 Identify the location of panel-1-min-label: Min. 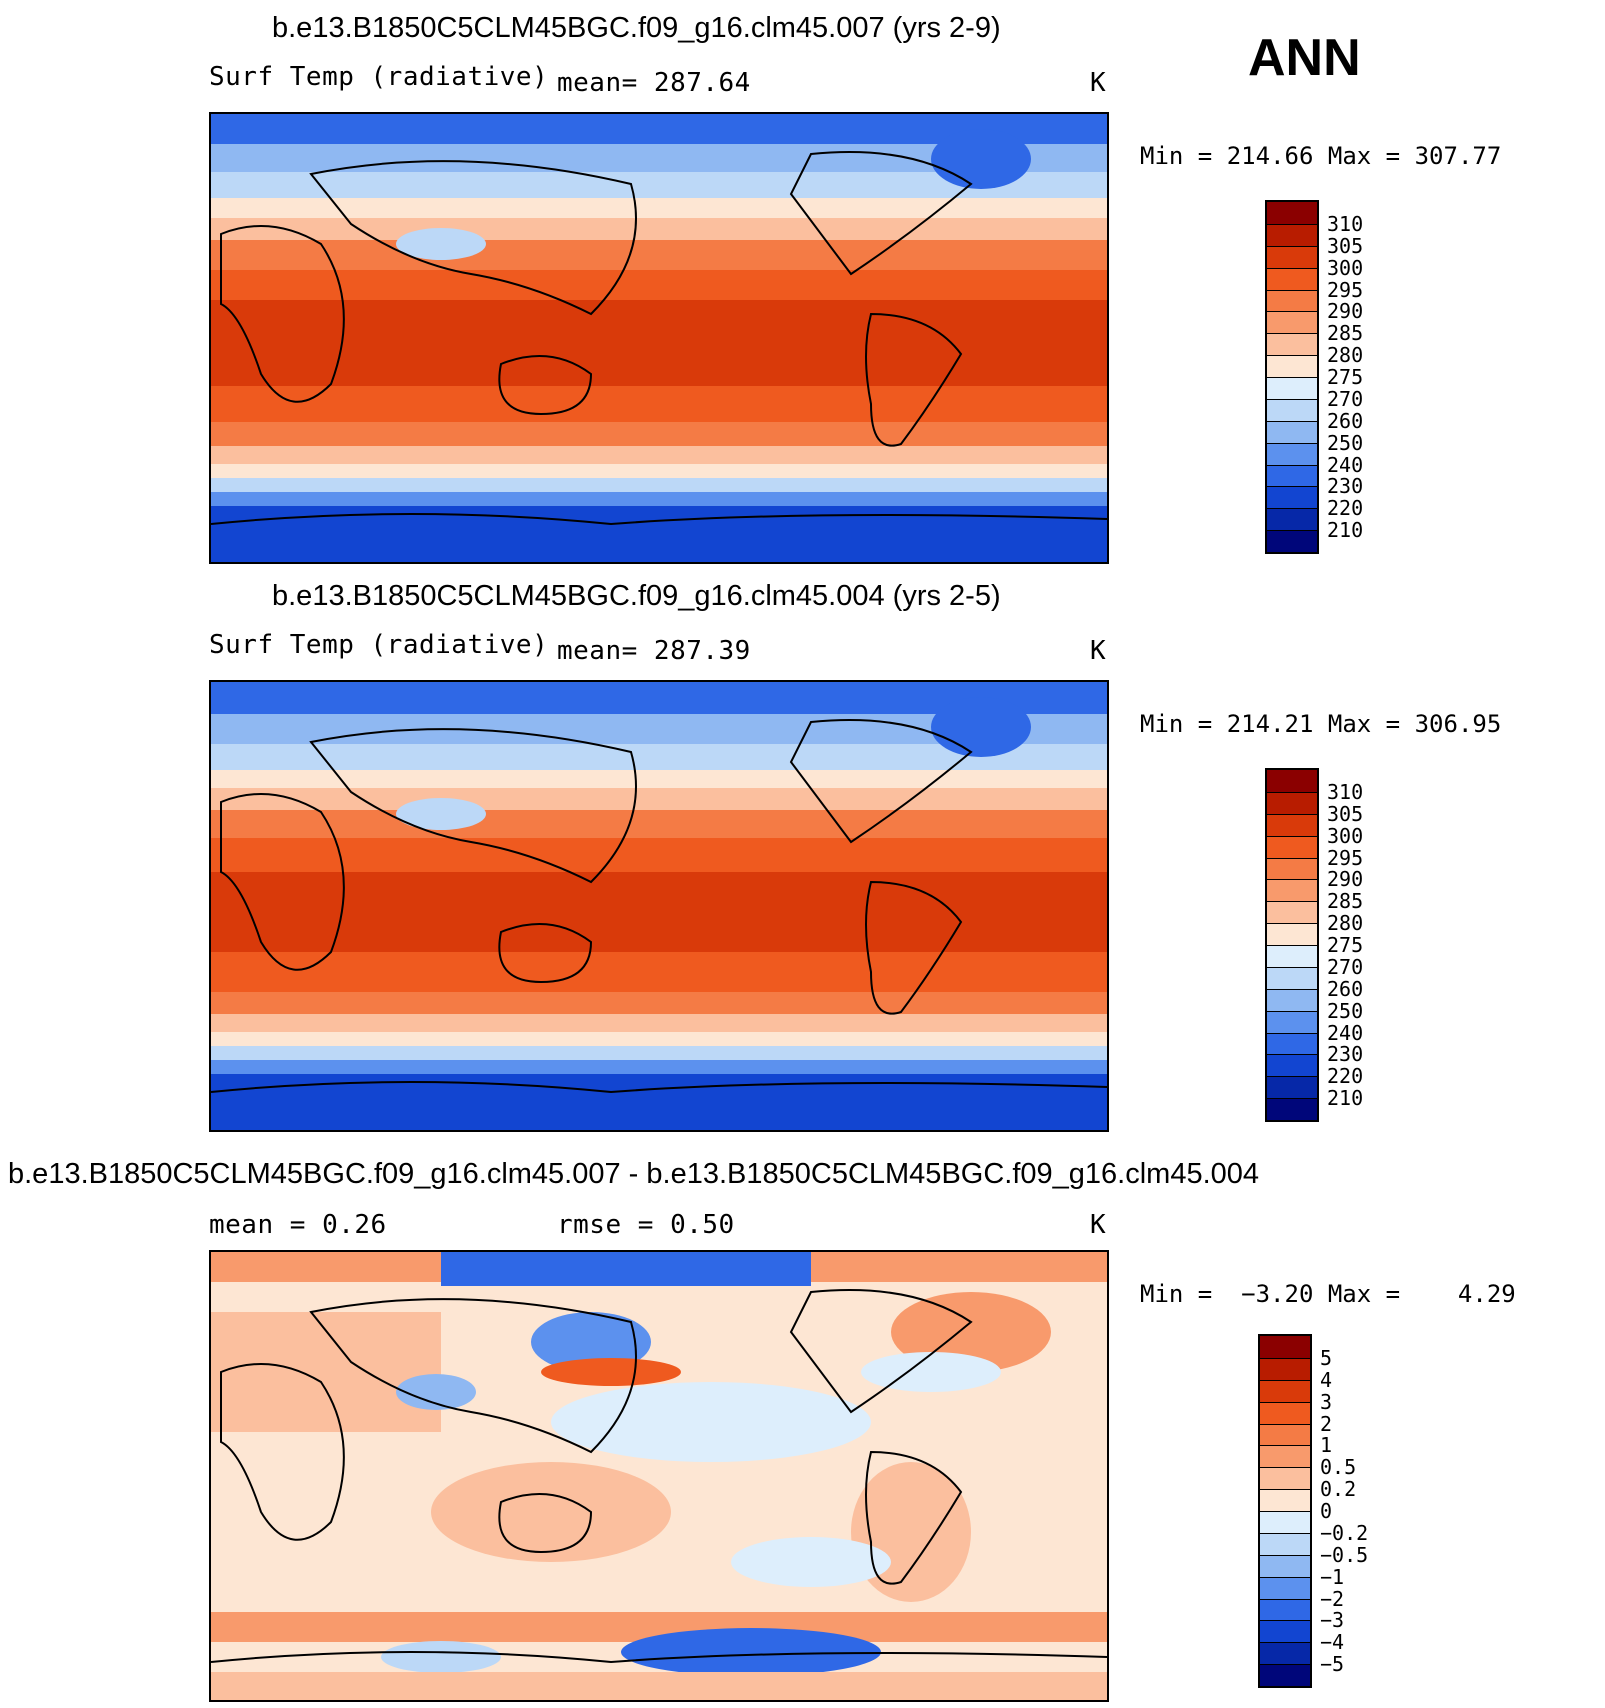
(1162, 156).